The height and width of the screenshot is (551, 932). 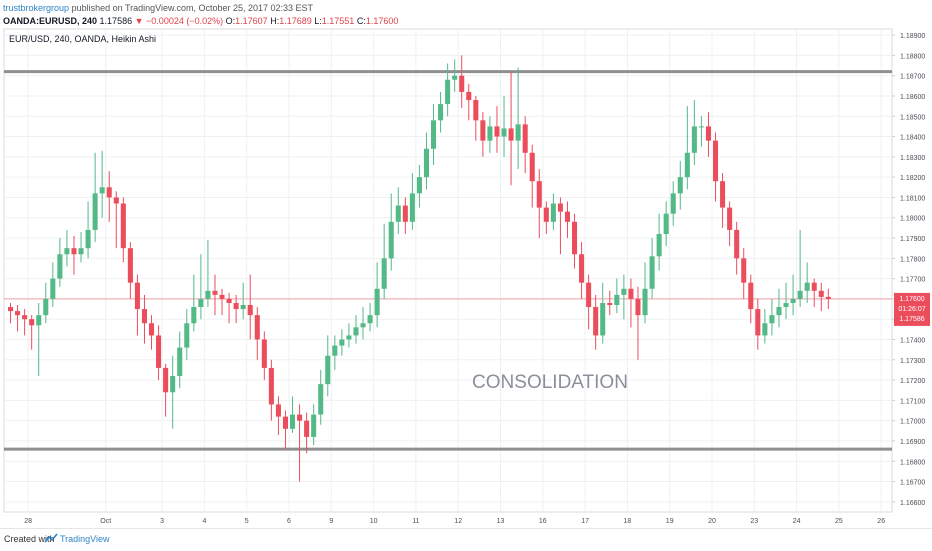 What do you see at coordinates (374, 521) in the screenshot?
I see `x-tick-label: 10` at bounding box center [374, 521].